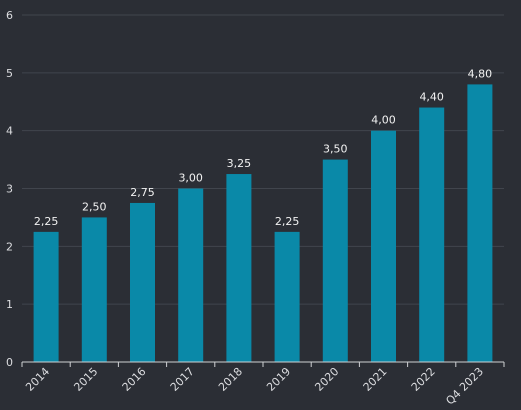 The width and height of the screenshot is (521, 410). What do you see at coordinates (9, 304) in the screenshot?
I see `y-tick-label: 1` at bounding box center [9, 304].